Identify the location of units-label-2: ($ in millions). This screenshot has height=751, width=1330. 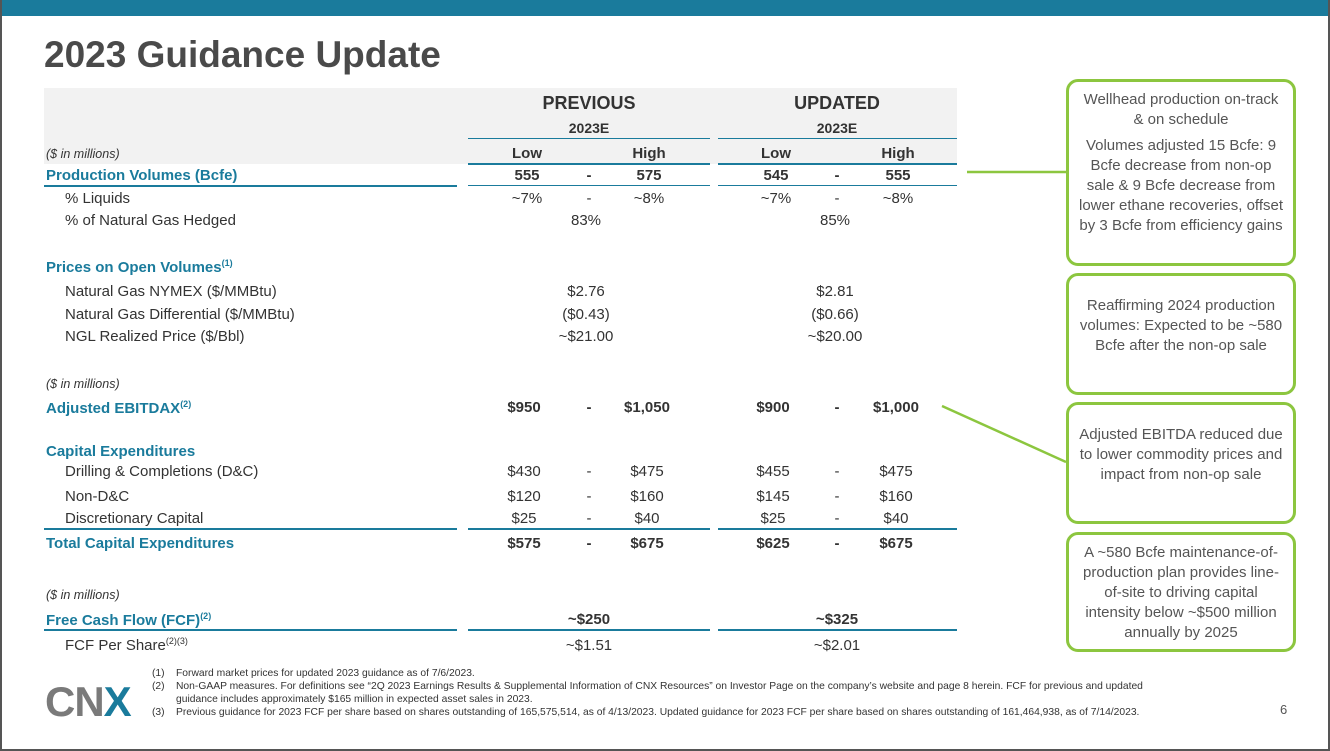
(83, 384).